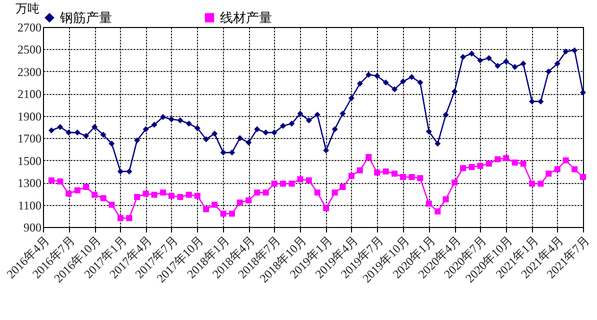 The image size is (597, 320). Describe the element at coordinates (28, 9) in the screenshot. I see `y-axis-title: 万吨` at that location.